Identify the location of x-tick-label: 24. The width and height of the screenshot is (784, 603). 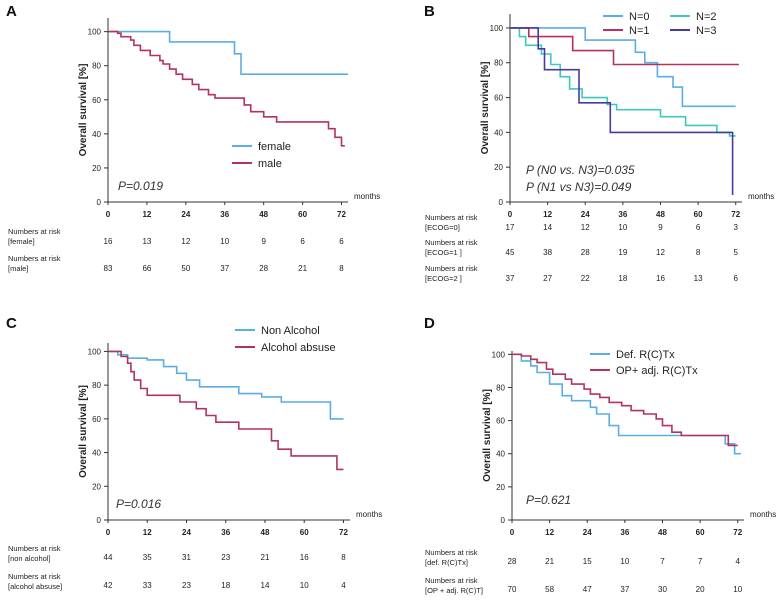
(585, 214).